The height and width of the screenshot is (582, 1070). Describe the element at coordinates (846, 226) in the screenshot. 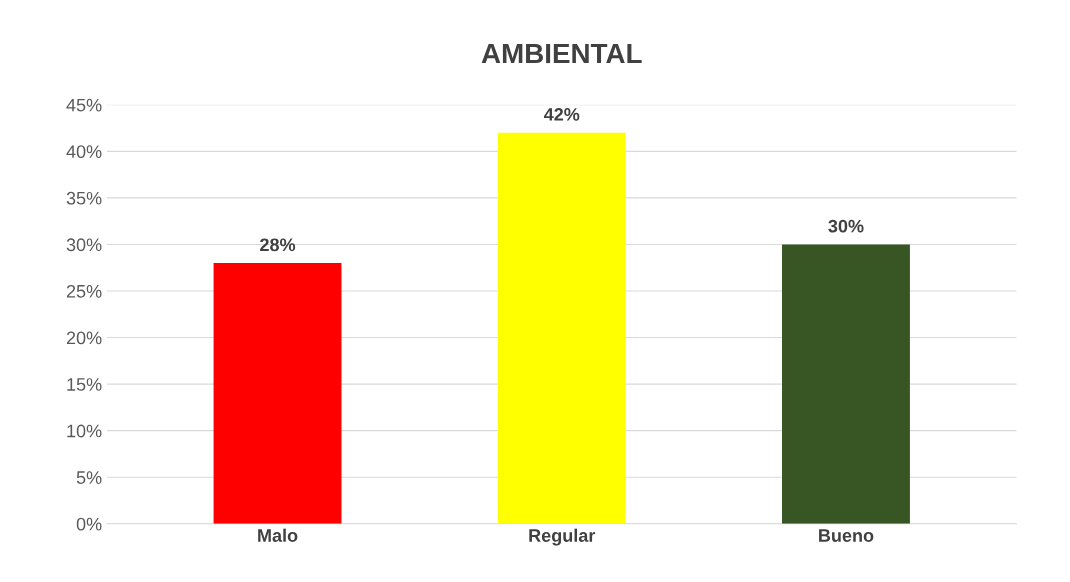

I see `data-label: 30%` at that location.